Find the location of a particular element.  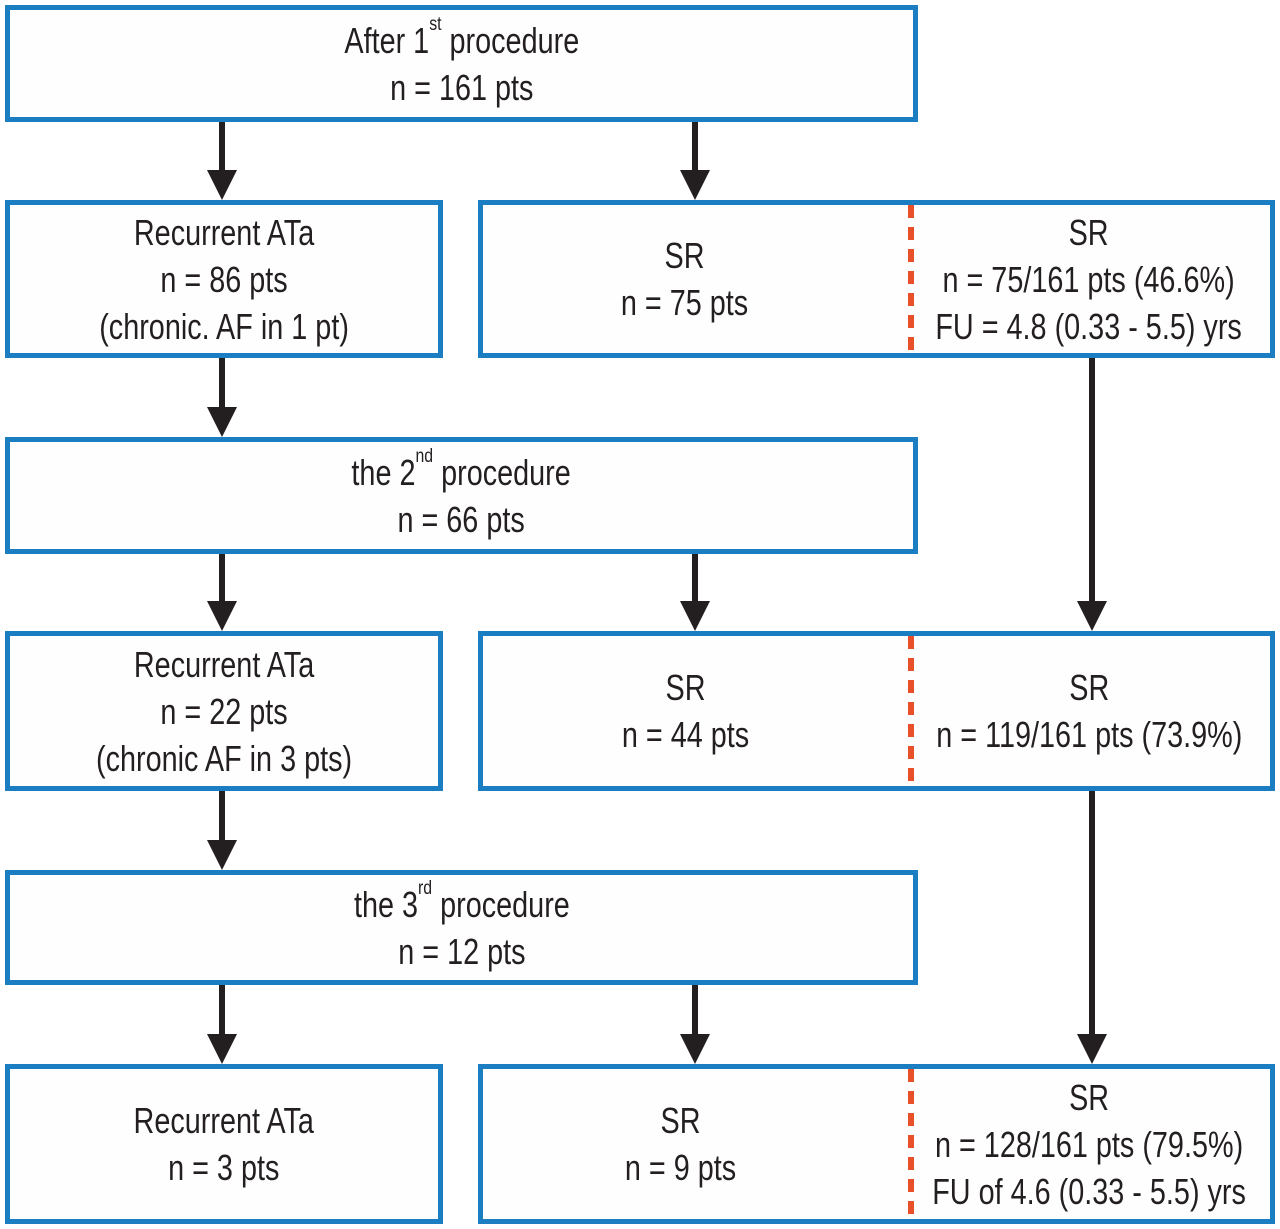

ordinal-suffix: rd is located at coordinates (424, 887).